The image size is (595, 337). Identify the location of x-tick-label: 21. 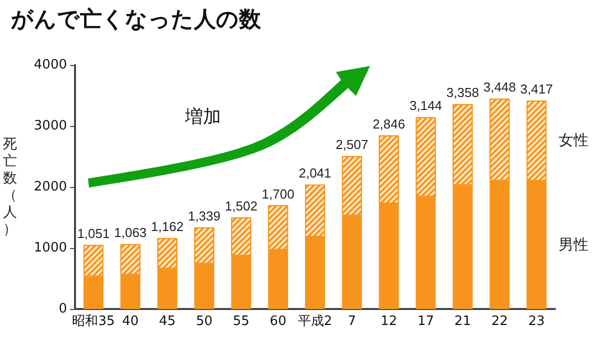
(462, 321).